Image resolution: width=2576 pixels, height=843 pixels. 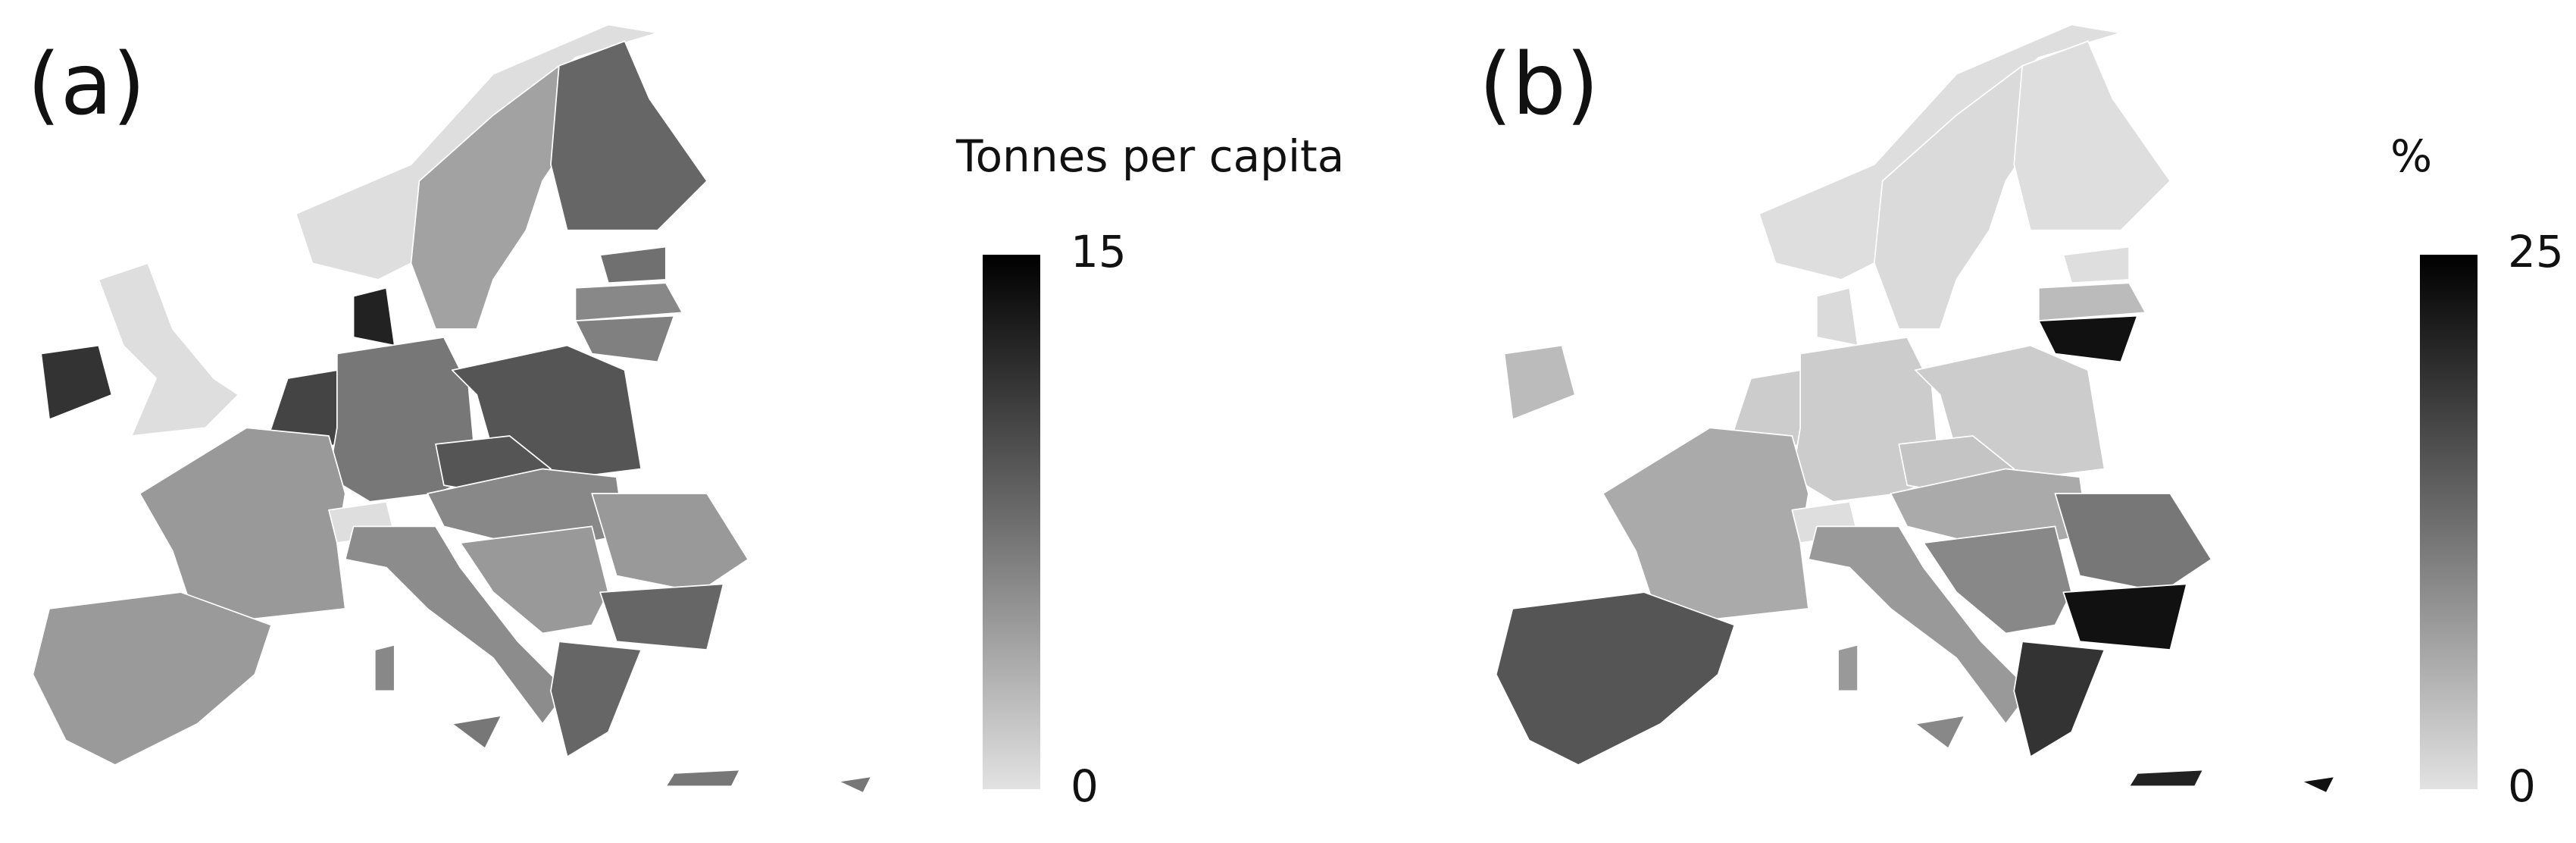 What do you see at coordinates (86, 85) in the screenshot?
I see `panel-label: (a)` at bounding box center [86, 85].